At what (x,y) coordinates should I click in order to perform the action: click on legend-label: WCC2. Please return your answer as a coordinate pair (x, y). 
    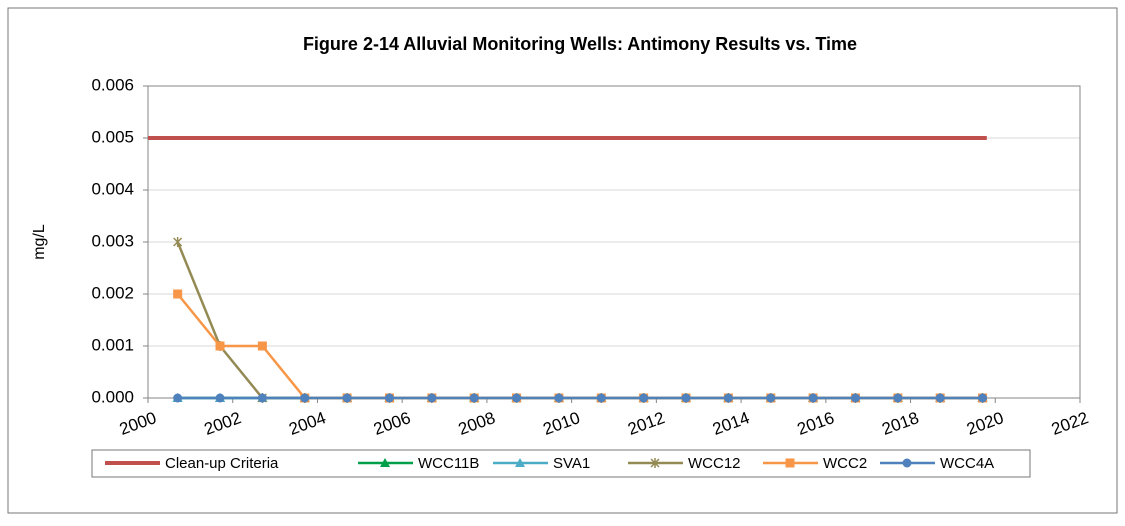
    Looking at the image, I should click on (845, 463).